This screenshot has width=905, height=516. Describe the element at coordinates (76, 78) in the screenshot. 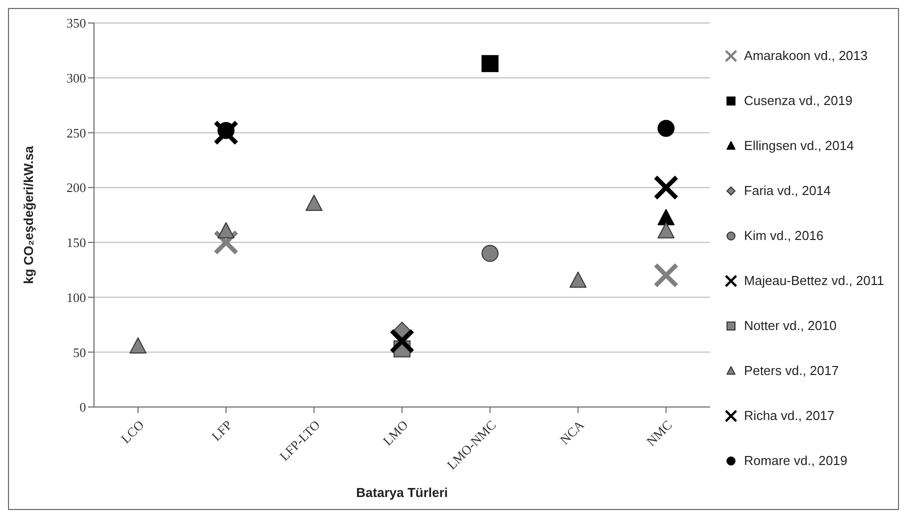

I see `y-tick-label: 300` at that location.